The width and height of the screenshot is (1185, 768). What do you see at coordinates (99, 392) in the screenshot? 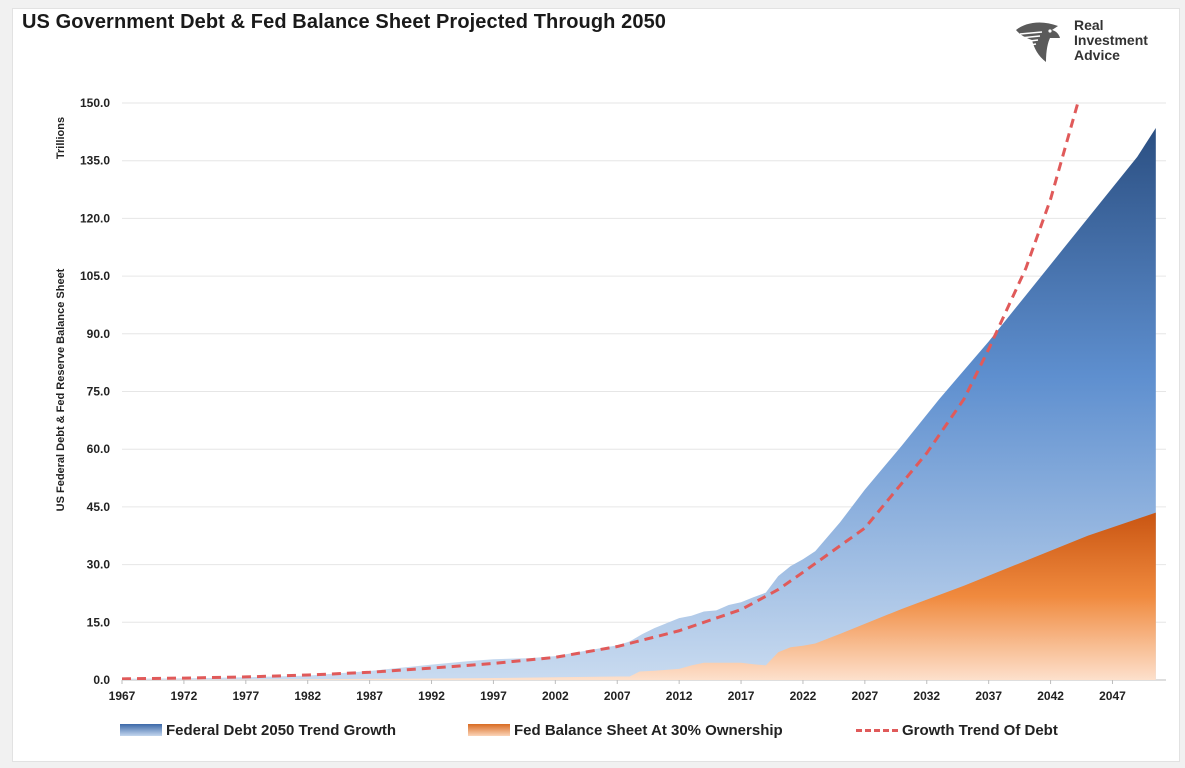
I see `y-tick-label: 75.0` at bounding box center [99, 392].